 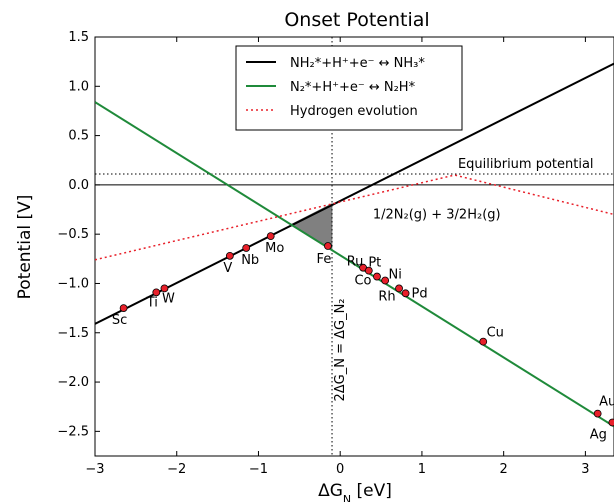 What do you see at coordinates (598, 434) in the screenshot?
I see `metal-label-ag: Ag` at bounding box center [598, 434].